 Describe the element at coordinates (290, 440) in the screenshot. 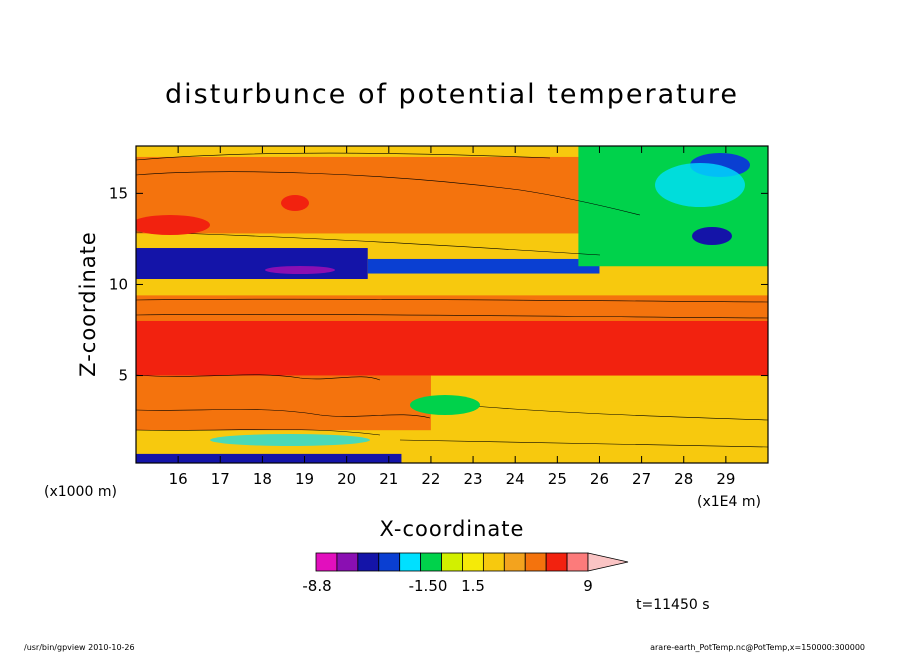

I see `feature-cyan-lower` at that location.